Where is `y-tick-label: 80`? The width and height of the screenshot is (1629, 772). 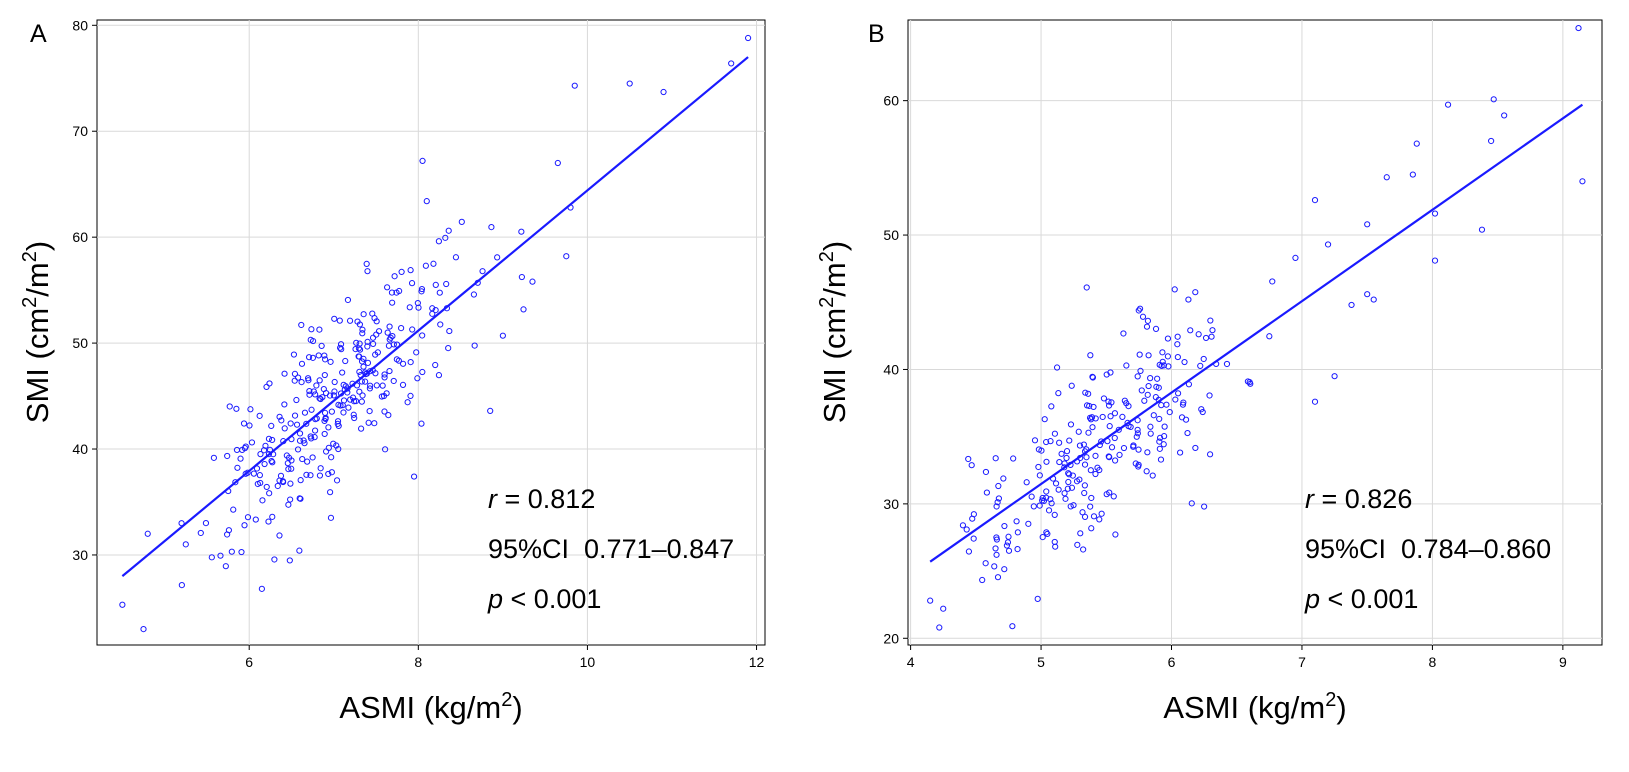
y-tick-label: 80 is located at coordinates (80, 25).